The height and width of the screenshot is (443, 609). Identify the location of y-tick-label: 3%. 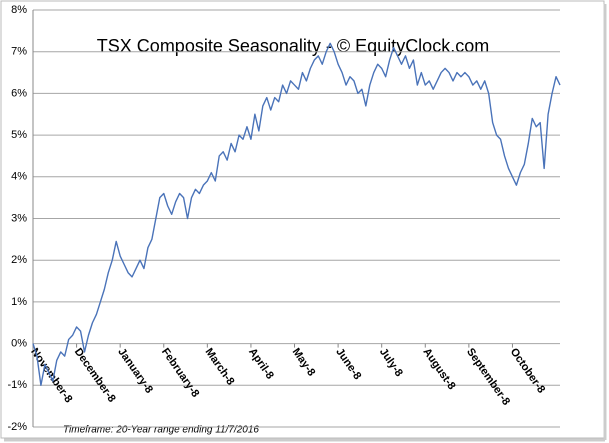
(19, 218).